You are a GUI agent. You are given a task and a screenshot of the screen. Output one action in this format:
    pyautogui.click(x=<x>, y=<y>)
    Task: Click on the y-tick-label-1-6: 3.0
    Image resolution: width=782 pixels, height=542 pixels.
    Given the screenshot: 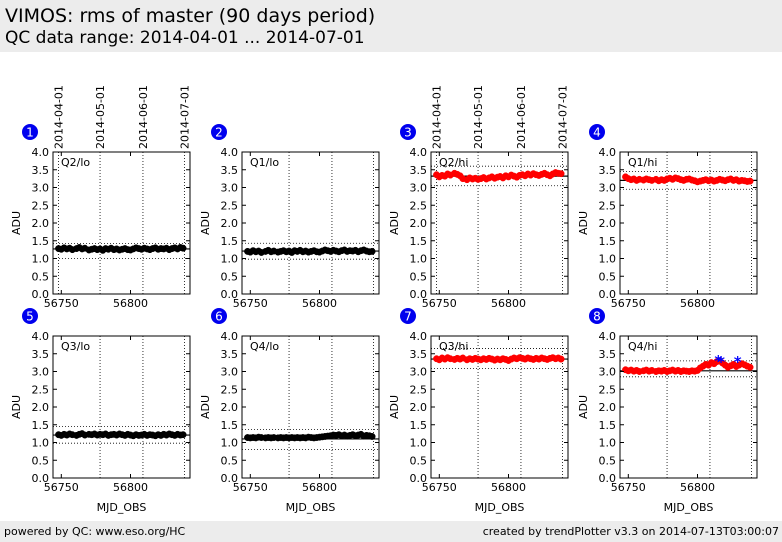 What is the action you would take?
    pyautogui.click(x=41, y=188)
    